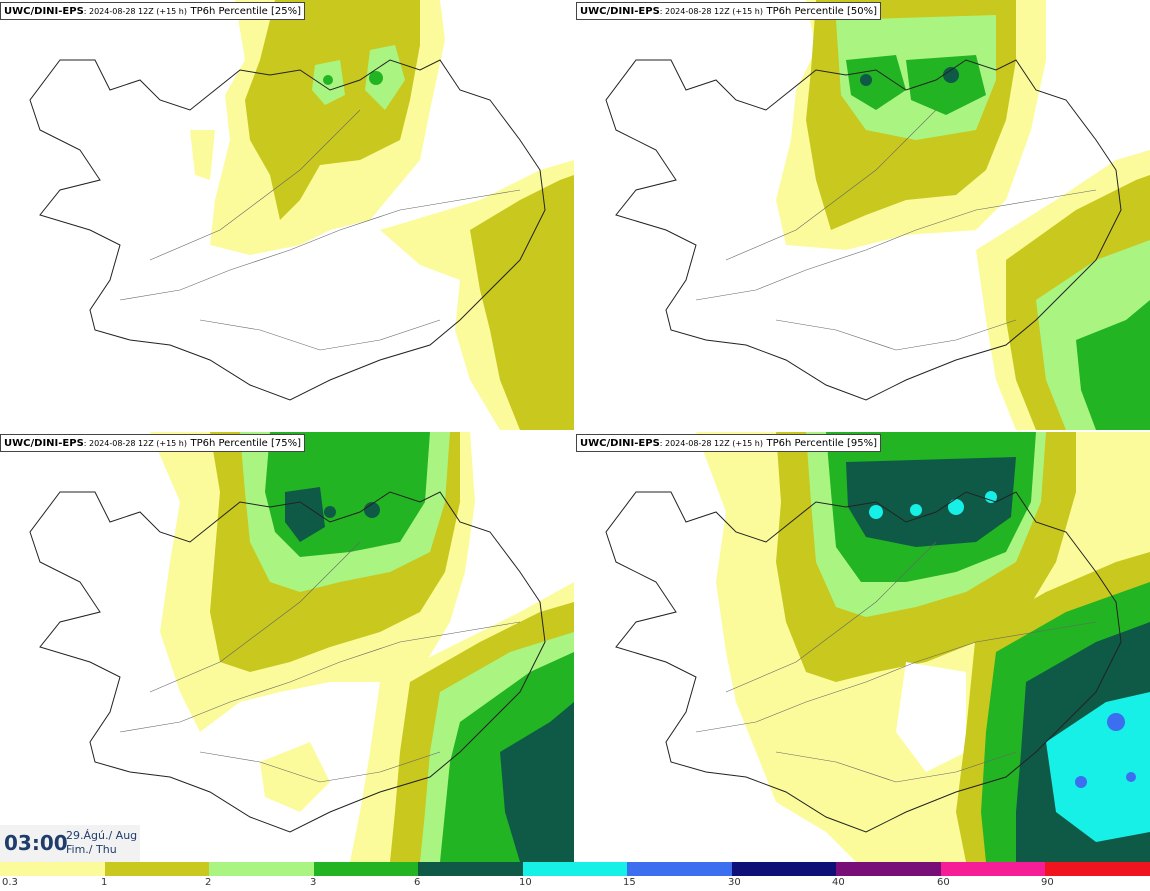 Image resolution: width=1150 pixels, height=891 pixels. What do you see at coordinates (575, 883) in the screenshot?
I see `color-legend-labels: 0.3 1 2 3 6 10 15 30 40 60 90` at bounding box center [575, 883].